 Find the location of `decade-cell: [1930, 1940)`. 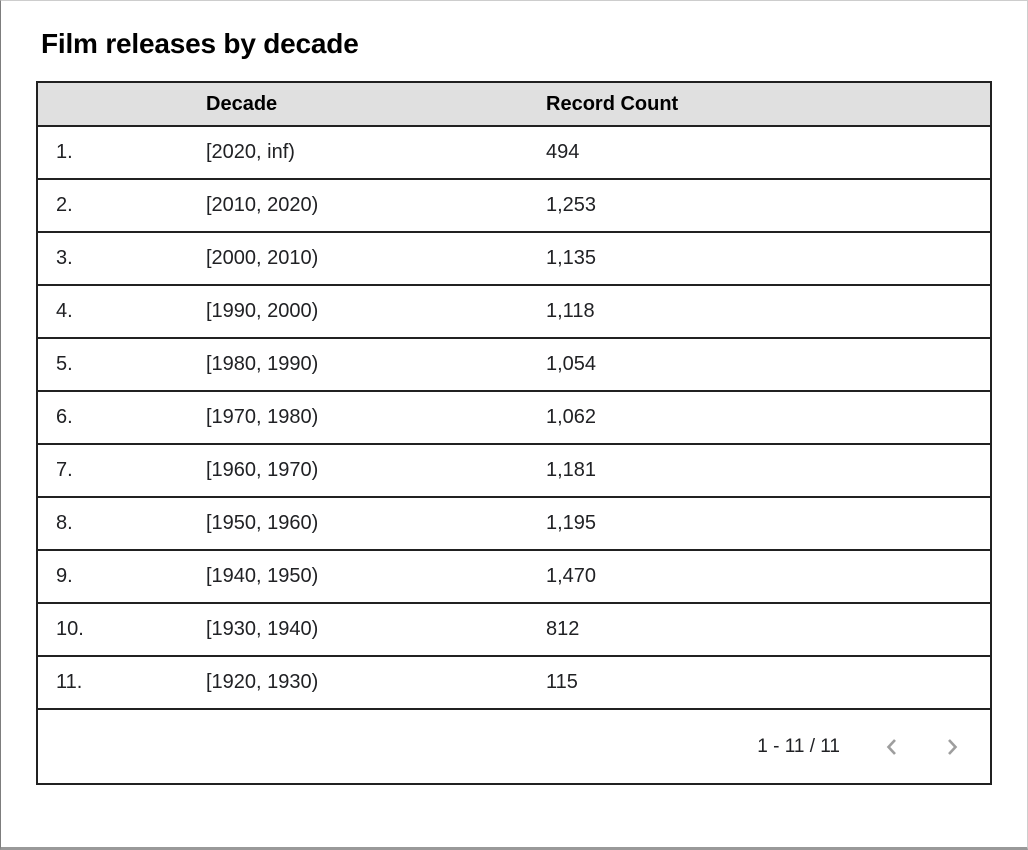

decade-cell: [1930, 1940) is located at coordinates (262, 629).